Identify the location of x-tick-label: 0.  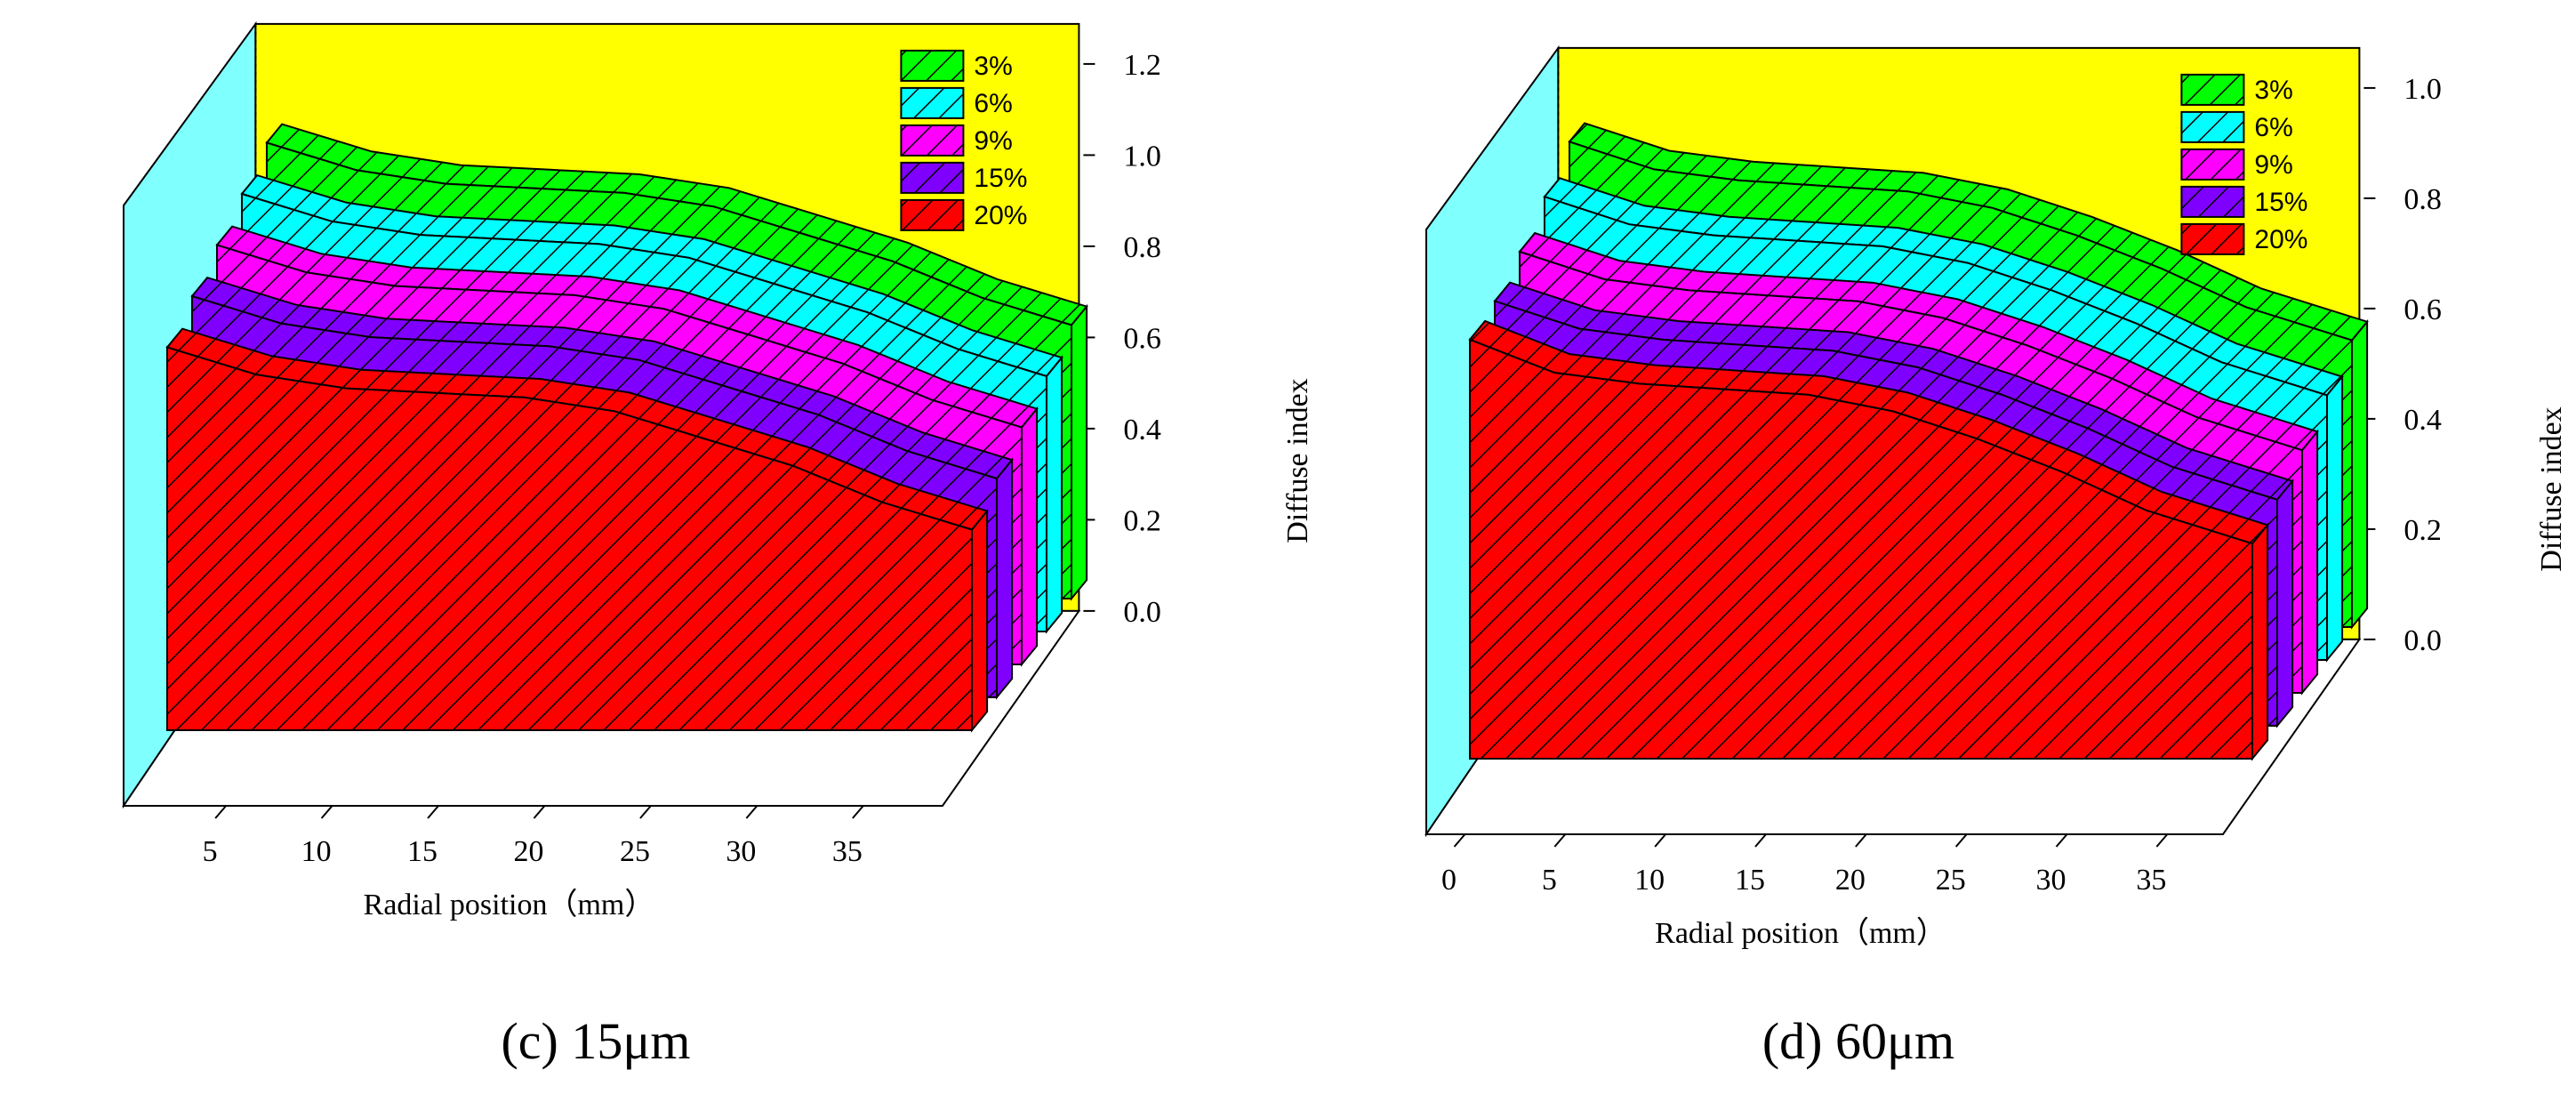
(1449, 880).